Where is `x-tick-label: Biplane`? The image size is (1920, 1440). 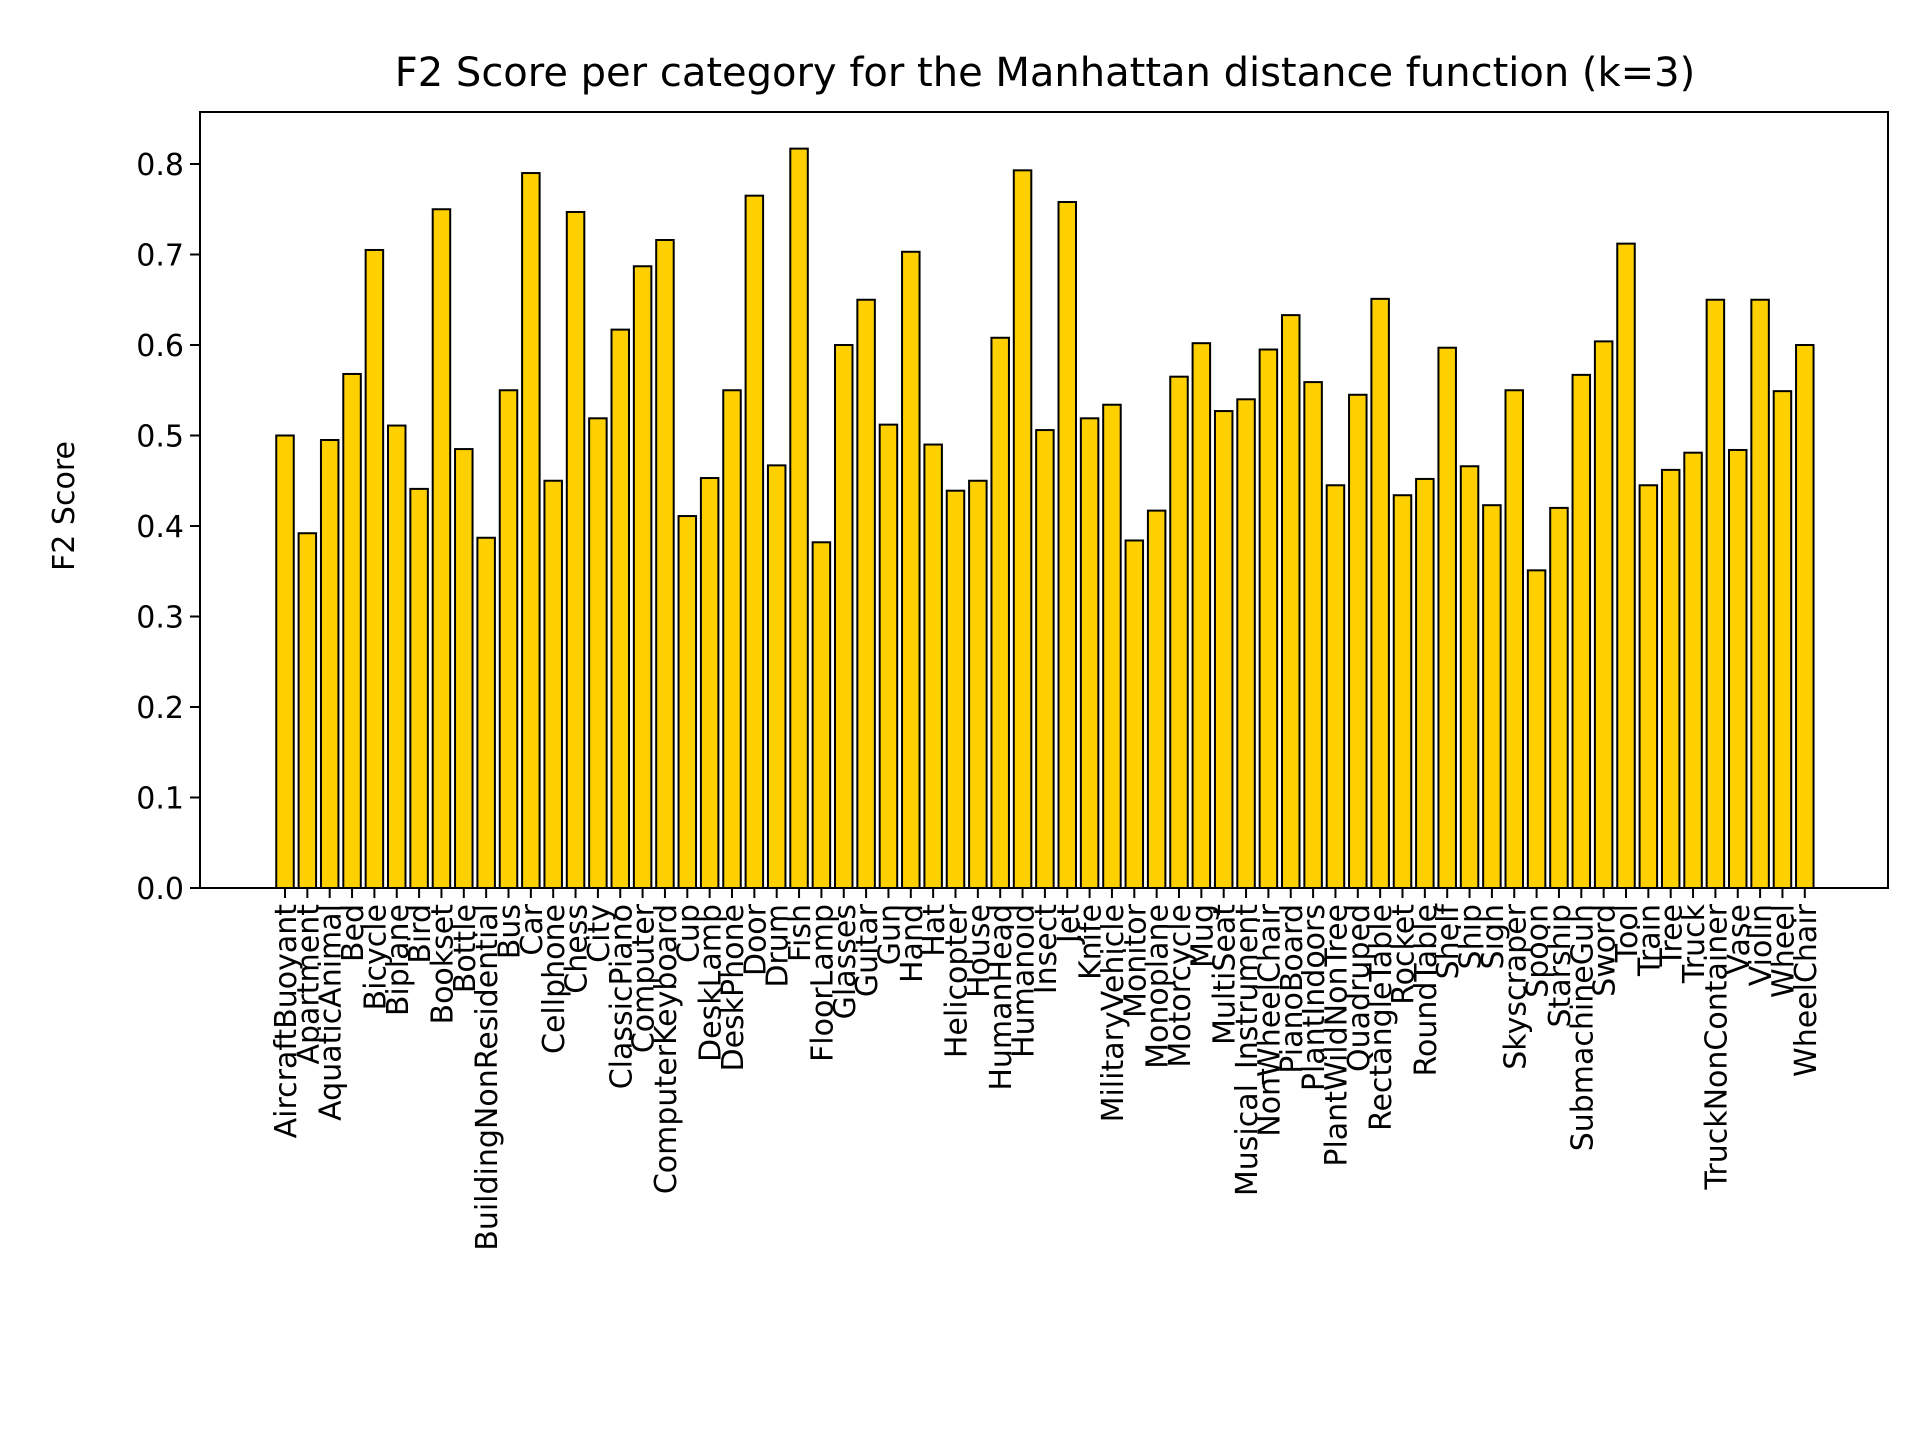
x-tick-label: Biplane is located at coordinates (398, 960).